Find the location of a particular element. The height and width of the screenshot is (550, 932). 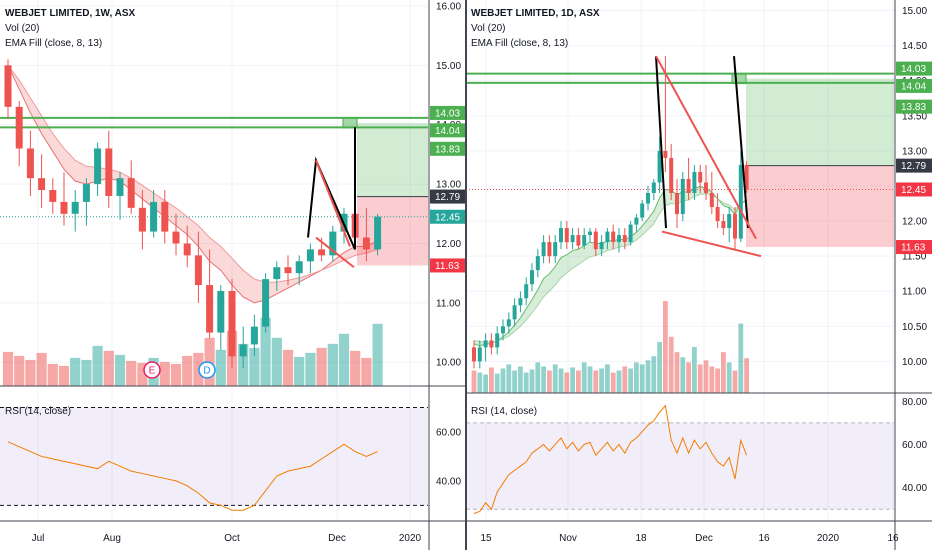

weekly-rsi-label: RSI (14, close) is located at coordinates (38, 411).